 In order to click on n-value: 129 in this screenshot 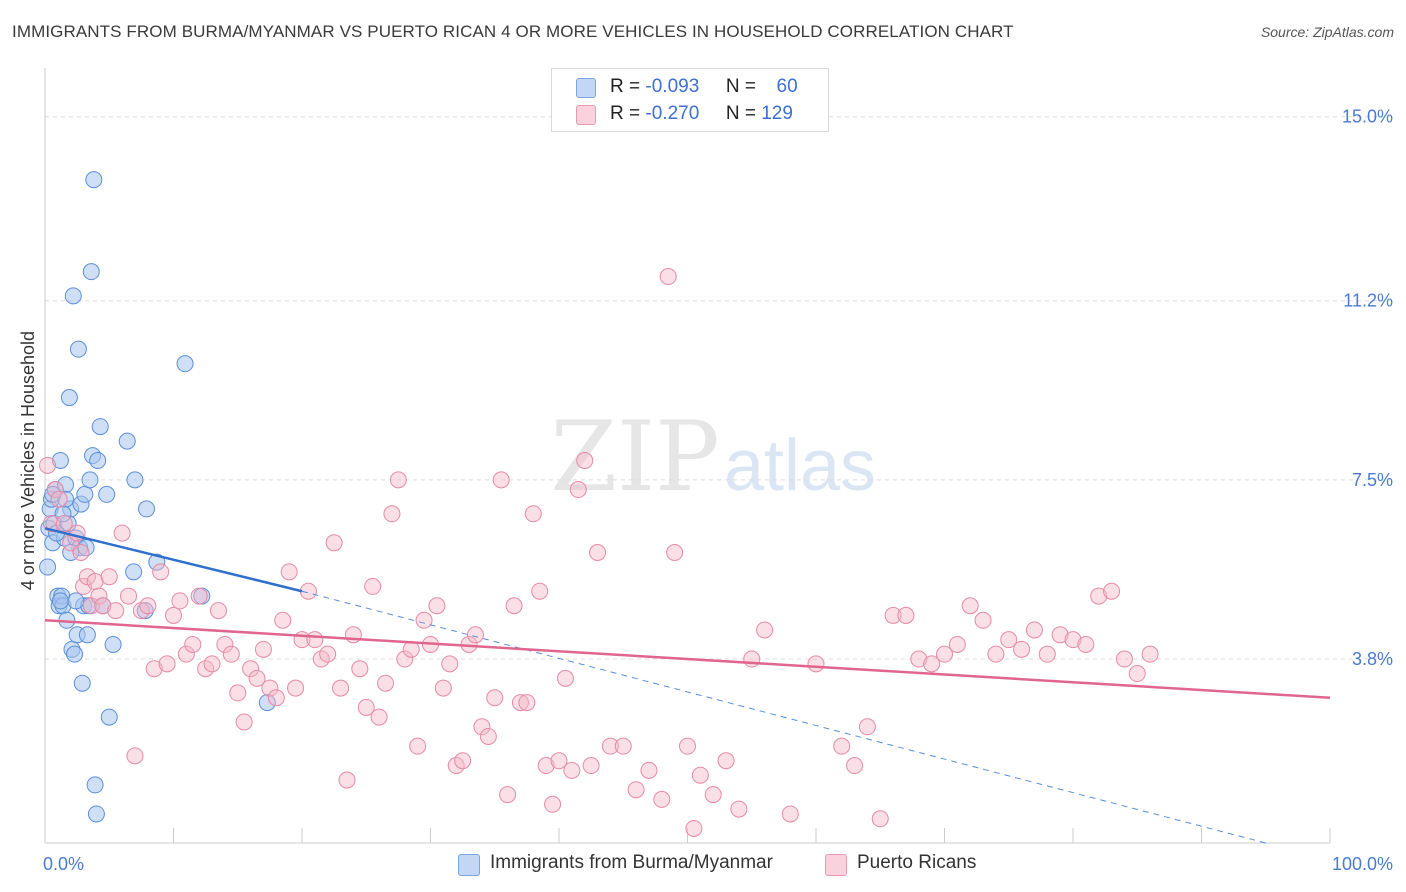, I will do `click(777, 113)`.